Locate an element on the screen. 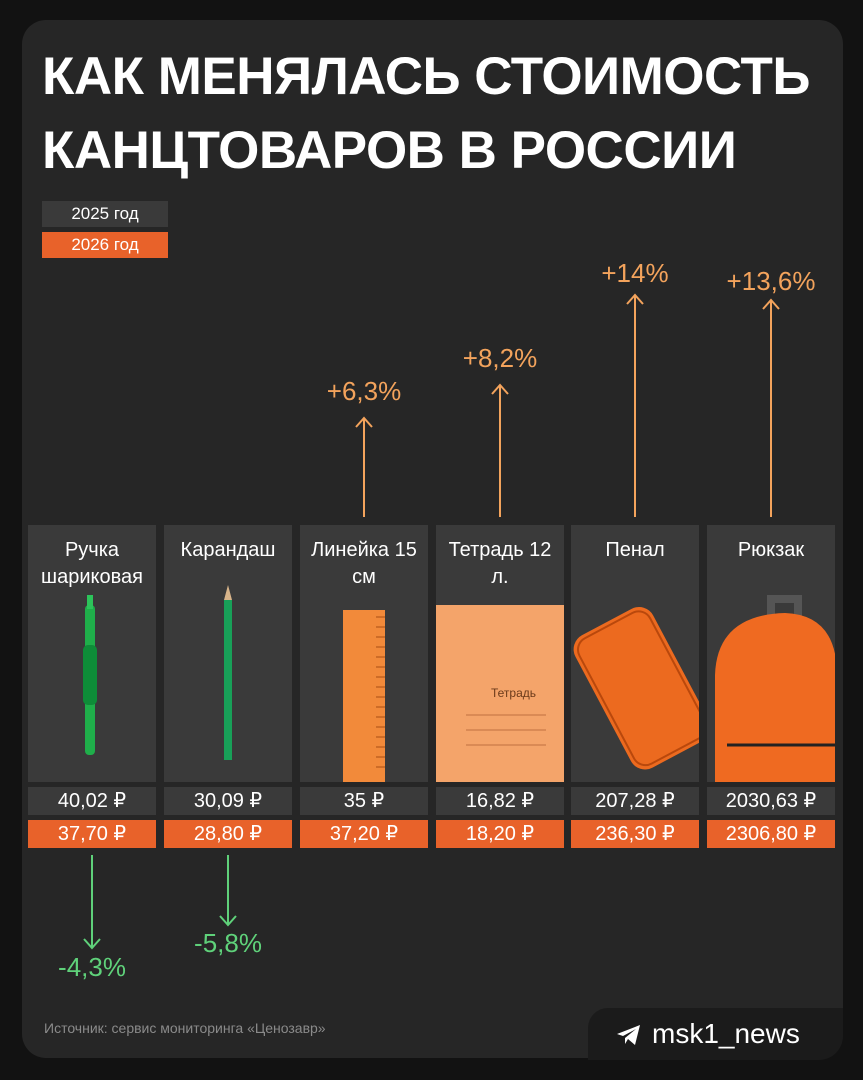 Image resolution: width=863 pixels, height=1080 pixels. price-2026: 28,80 ₽ is located at coordinates (228, 834).